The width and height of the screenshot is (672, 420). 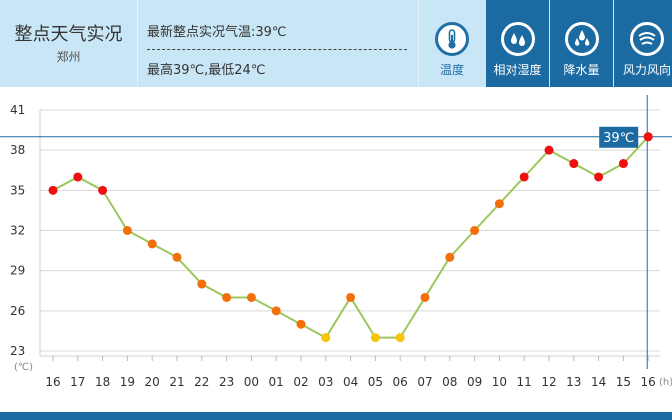 What do you see at coordinates (623, 382) in the screenshot?
I see `x-tick-label: 15` at bounding box center [623, 382].